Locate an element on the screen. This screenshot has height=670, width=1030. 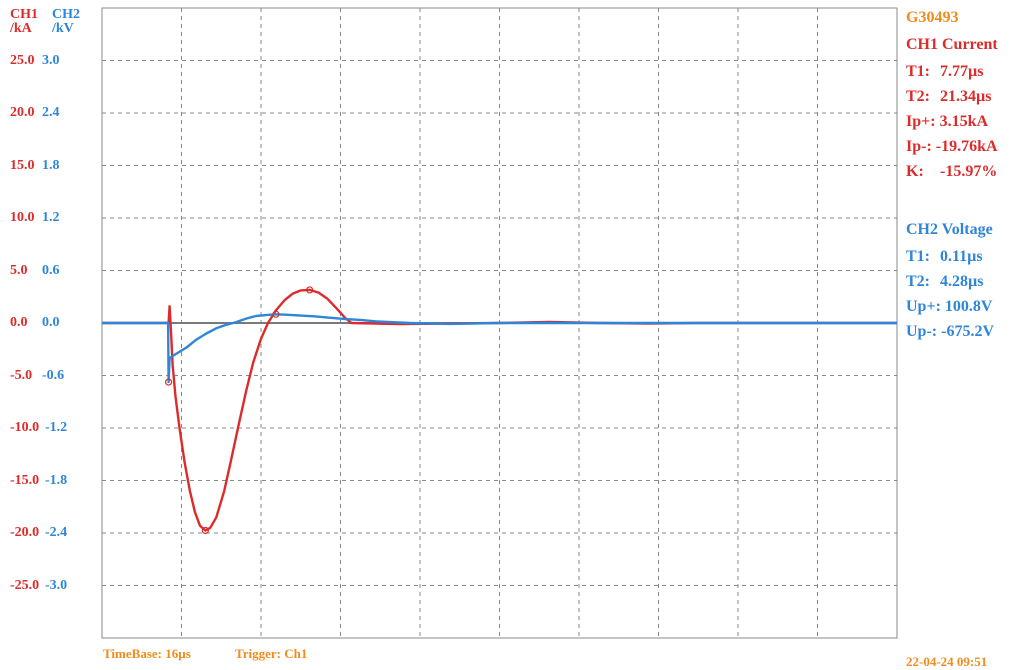
ch1-tick-label: -15.0 is located at coordinates (25, 480).